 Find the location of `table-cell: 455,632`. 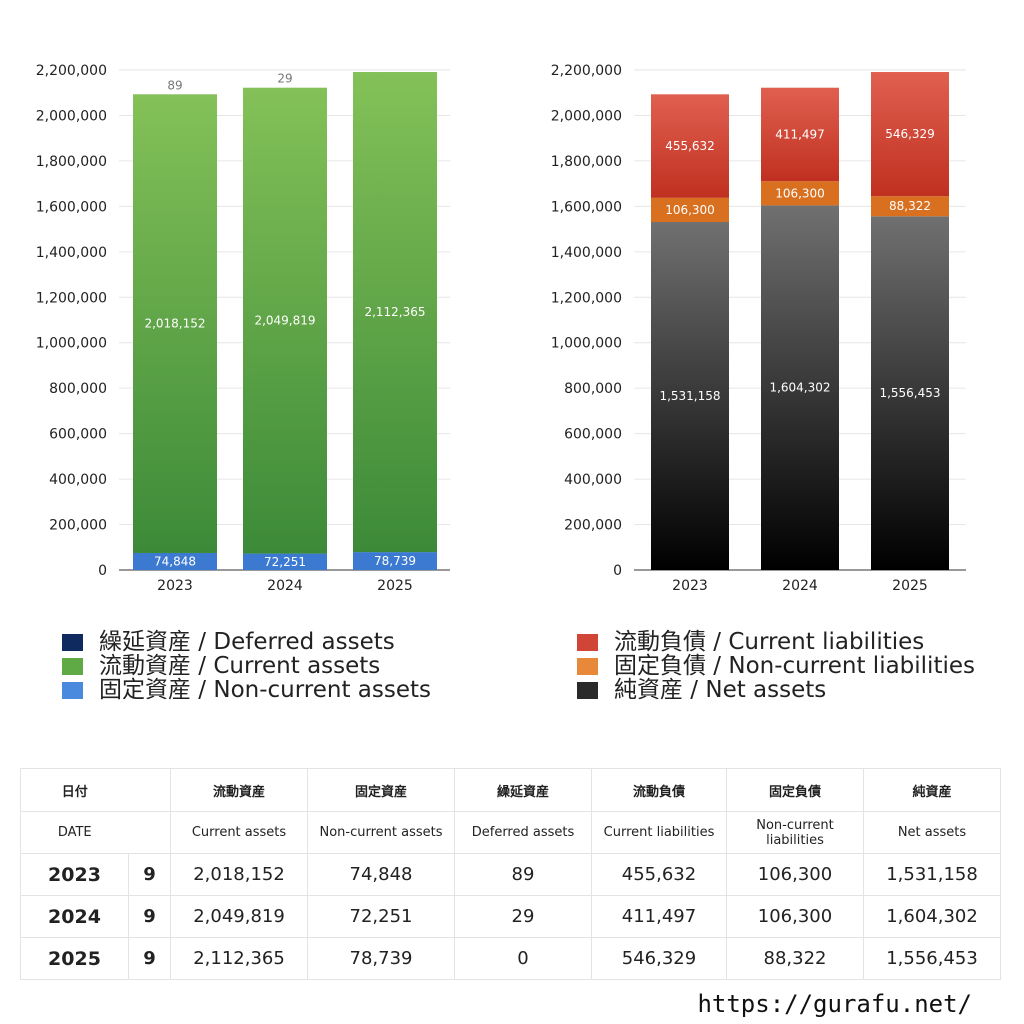

table-cell: 455,632 is located at coordinates (659, 874).